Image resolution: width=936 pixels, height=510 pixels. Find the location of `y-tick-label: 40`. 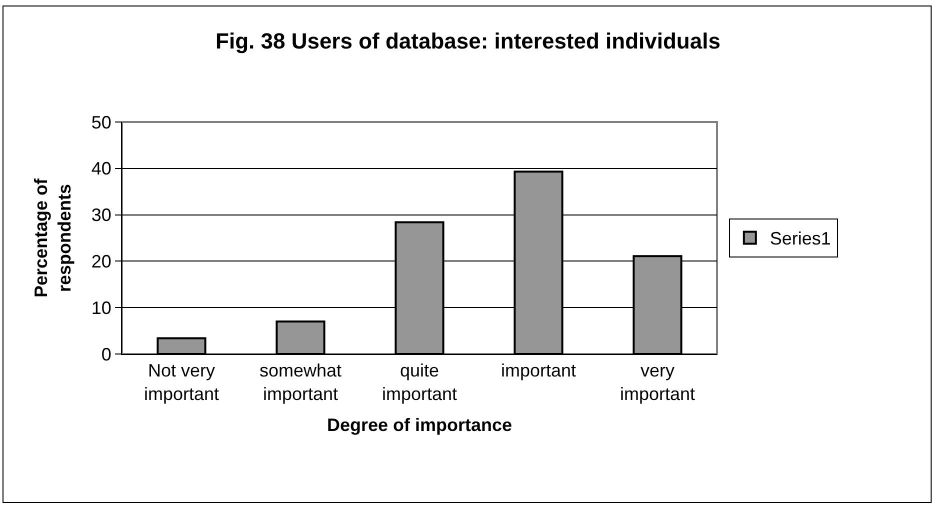

y-tick-label: 40 is located at coordinates (101, 168).